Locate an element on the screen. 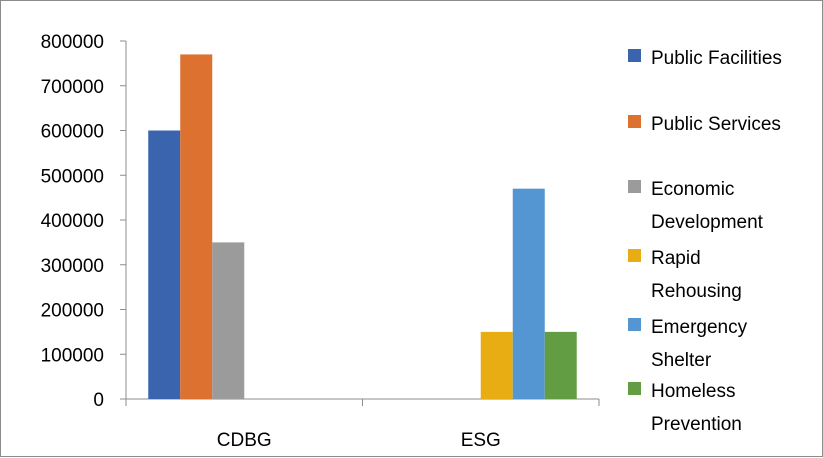 The height and width of the screenshot is (458, 823). legend-label: Public Services is located at coordinates (716, 124).